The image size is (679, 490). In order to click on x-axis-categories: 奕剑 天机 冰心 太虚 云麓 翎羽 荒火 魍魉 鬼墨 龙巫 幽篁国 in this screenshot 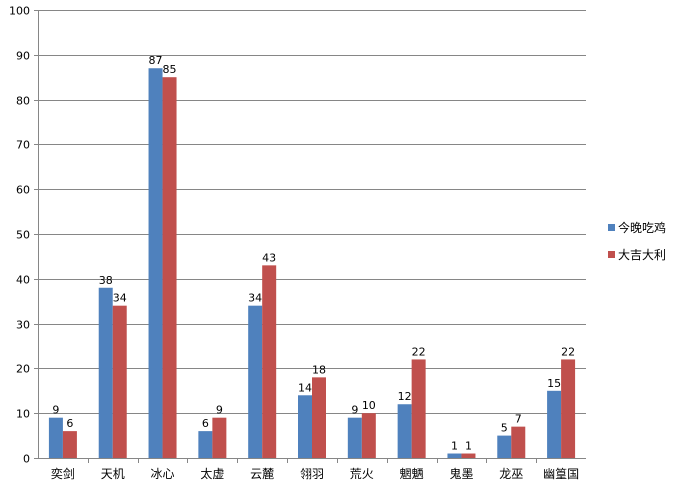, I will do `click(315, 469)`.